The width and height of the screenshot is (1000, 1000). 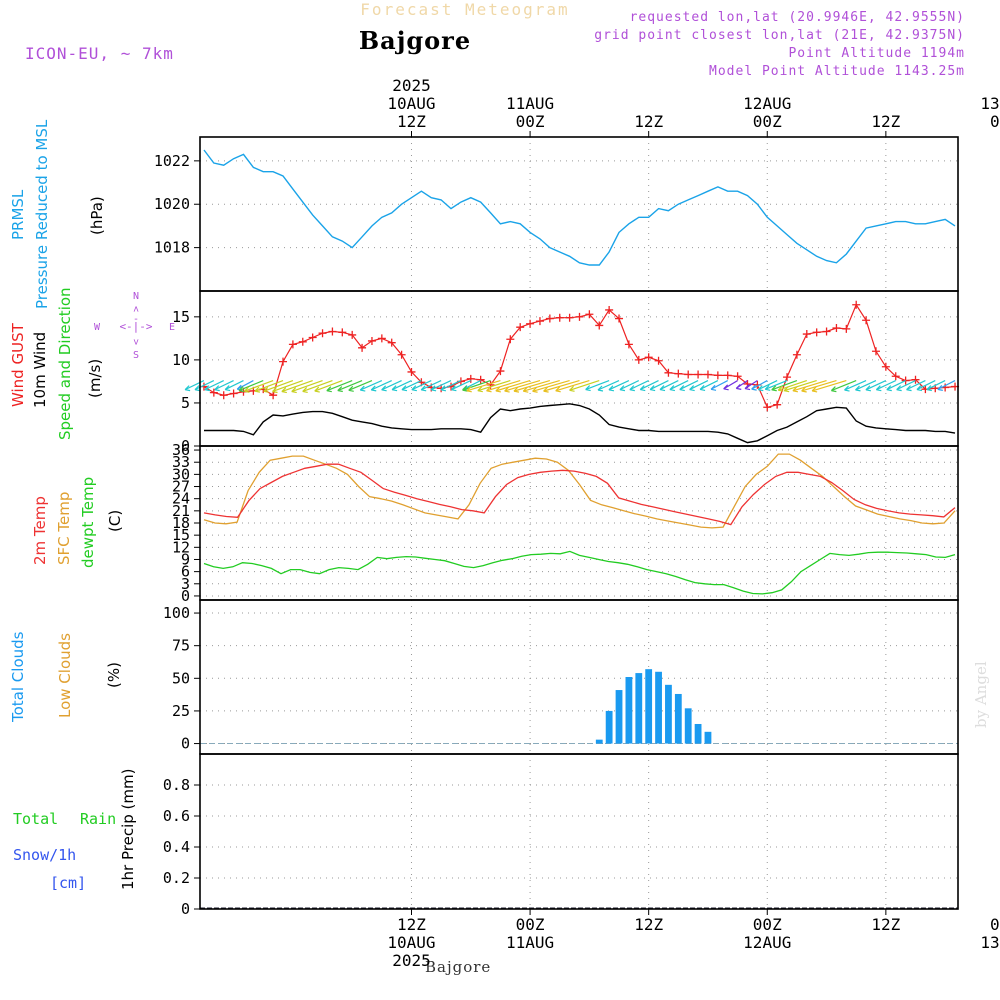 I want to click on ytick-label: 30, so click(x=181, y=474).